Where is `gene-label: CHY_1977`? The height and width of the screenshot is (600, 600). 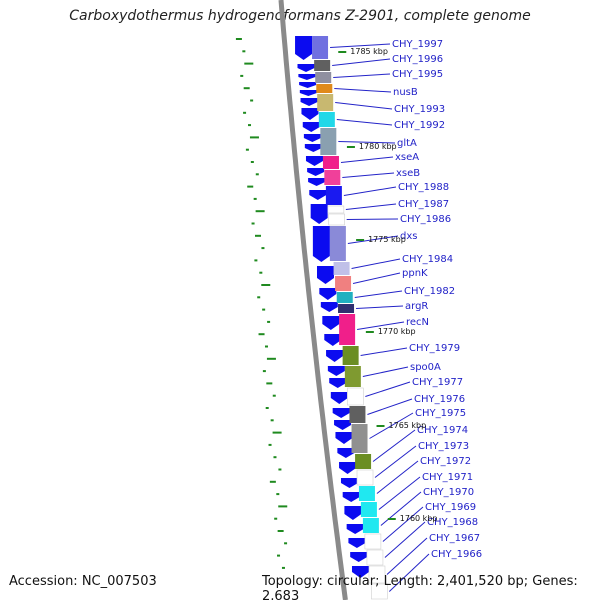 gene-label: CHY_1977 is located at coordinates (437, 382).